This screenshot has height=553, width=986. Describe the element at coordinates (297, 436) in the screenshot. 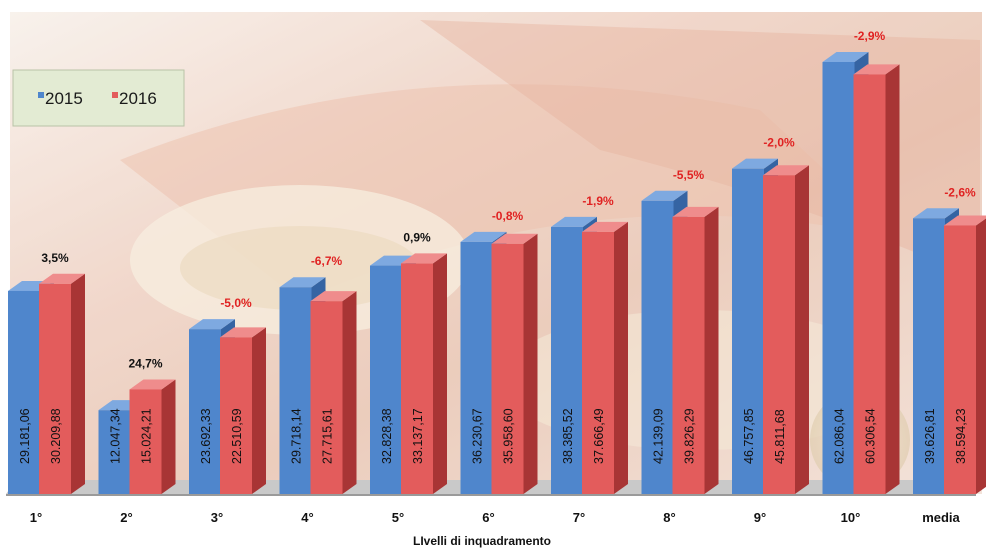

I see `value-label-2015-4: 29.718,14` at that location.